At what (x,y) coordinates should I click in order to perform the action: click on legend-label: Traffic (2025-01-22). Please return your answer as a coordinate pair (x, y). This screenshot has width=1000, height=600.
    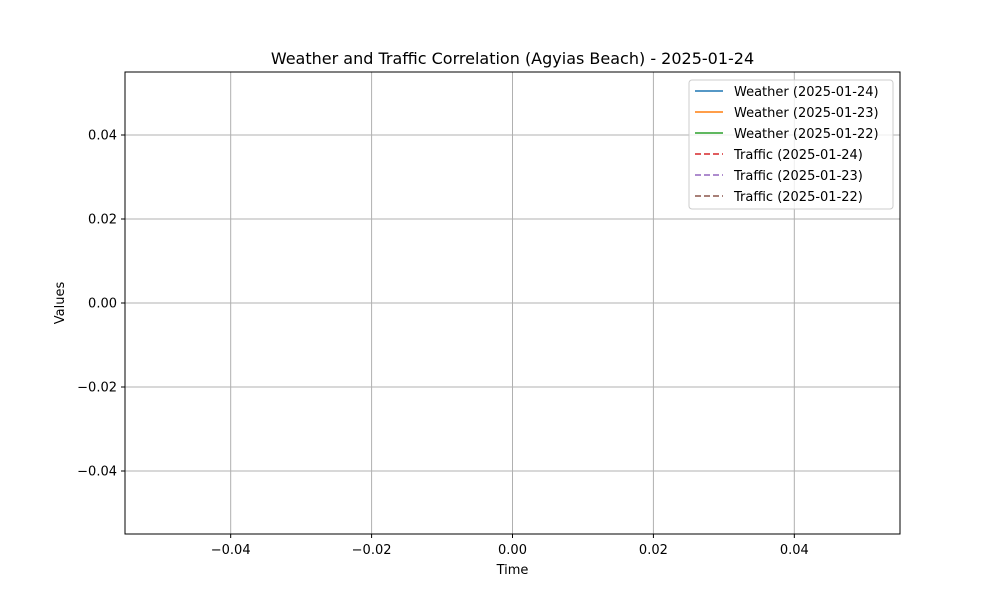
    Looking at the image, I should click on (798, 197).